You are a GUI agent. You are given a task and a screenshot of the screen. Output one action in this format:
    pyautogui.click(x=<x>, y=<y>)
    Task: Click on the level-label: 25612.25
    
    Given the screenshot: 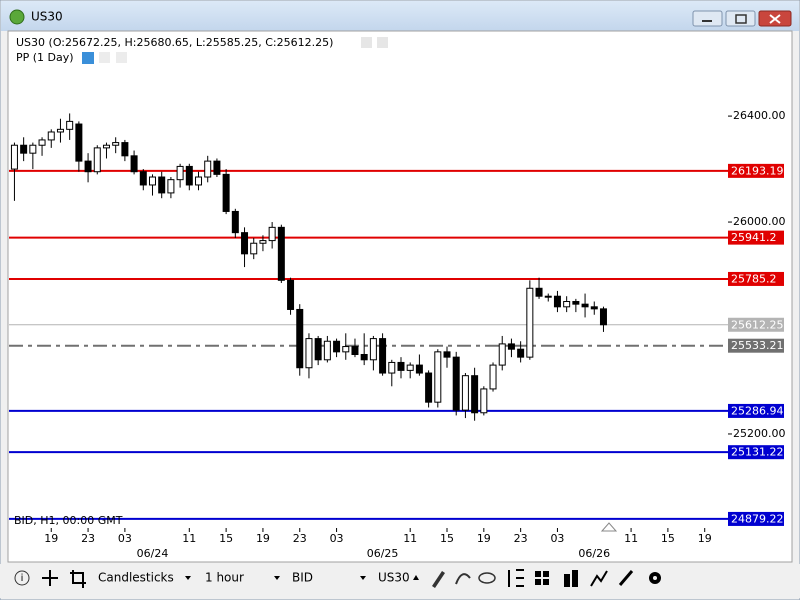 What is the action you would take?
    pyautogui.click(x=757, y=324)
    